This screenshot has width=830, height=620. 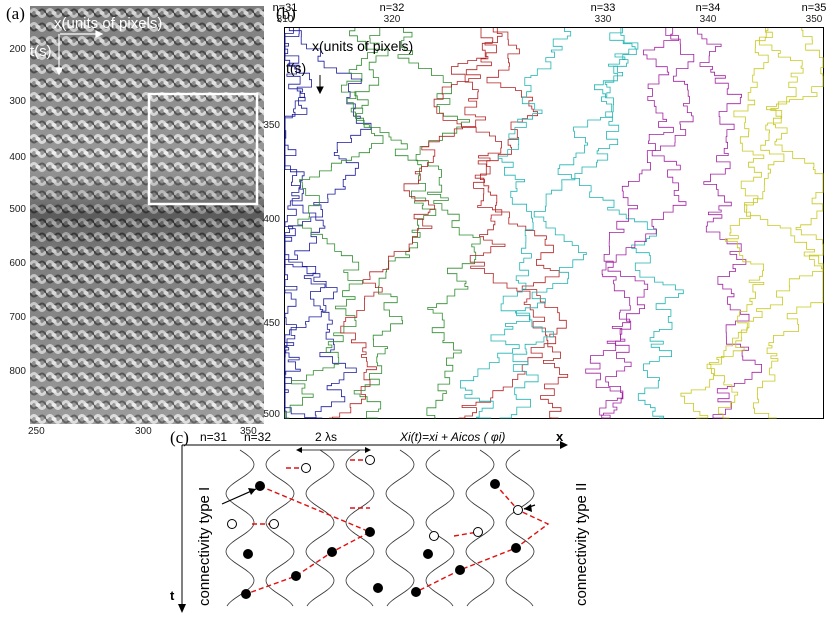 I want to click on c-n-label: n=32, so click(x=257, y=437).